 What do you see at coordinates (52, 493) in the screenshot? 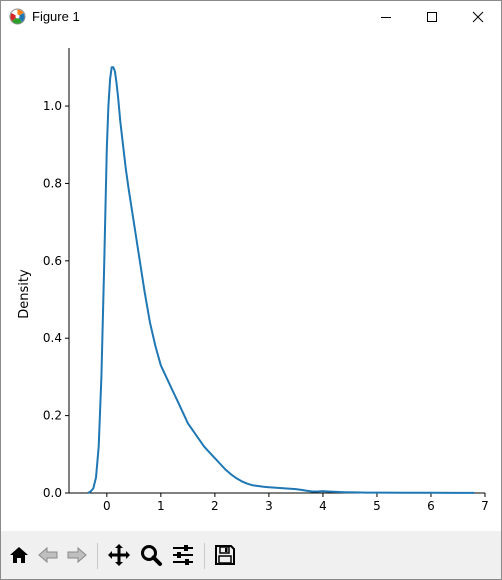
I see `y-tick-label: 0.0` at bounding box center [52, 493].